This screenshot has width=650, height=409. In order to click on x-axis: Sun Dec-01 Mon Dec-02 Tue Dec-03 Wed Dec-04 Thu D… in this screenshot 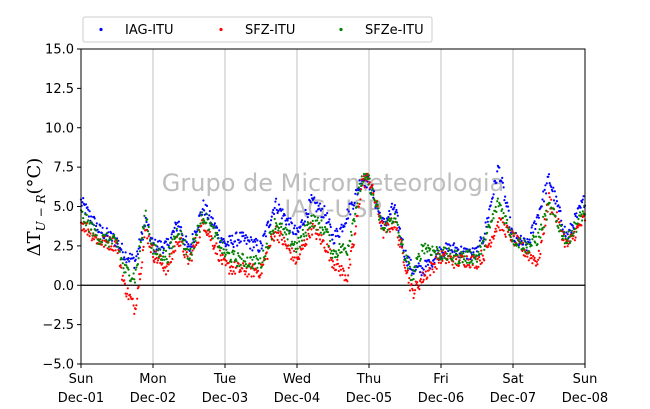, I will do `click(333, 385)`.